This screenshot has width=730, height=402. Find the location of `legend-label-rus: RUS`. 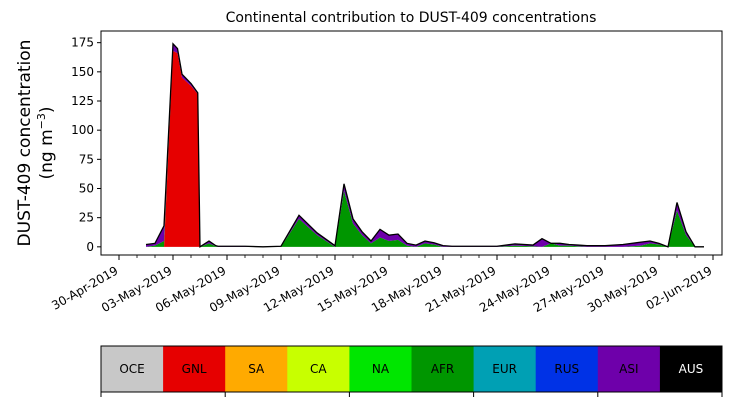

legend-label-rus: RUS is located at coordinates (566, 369).